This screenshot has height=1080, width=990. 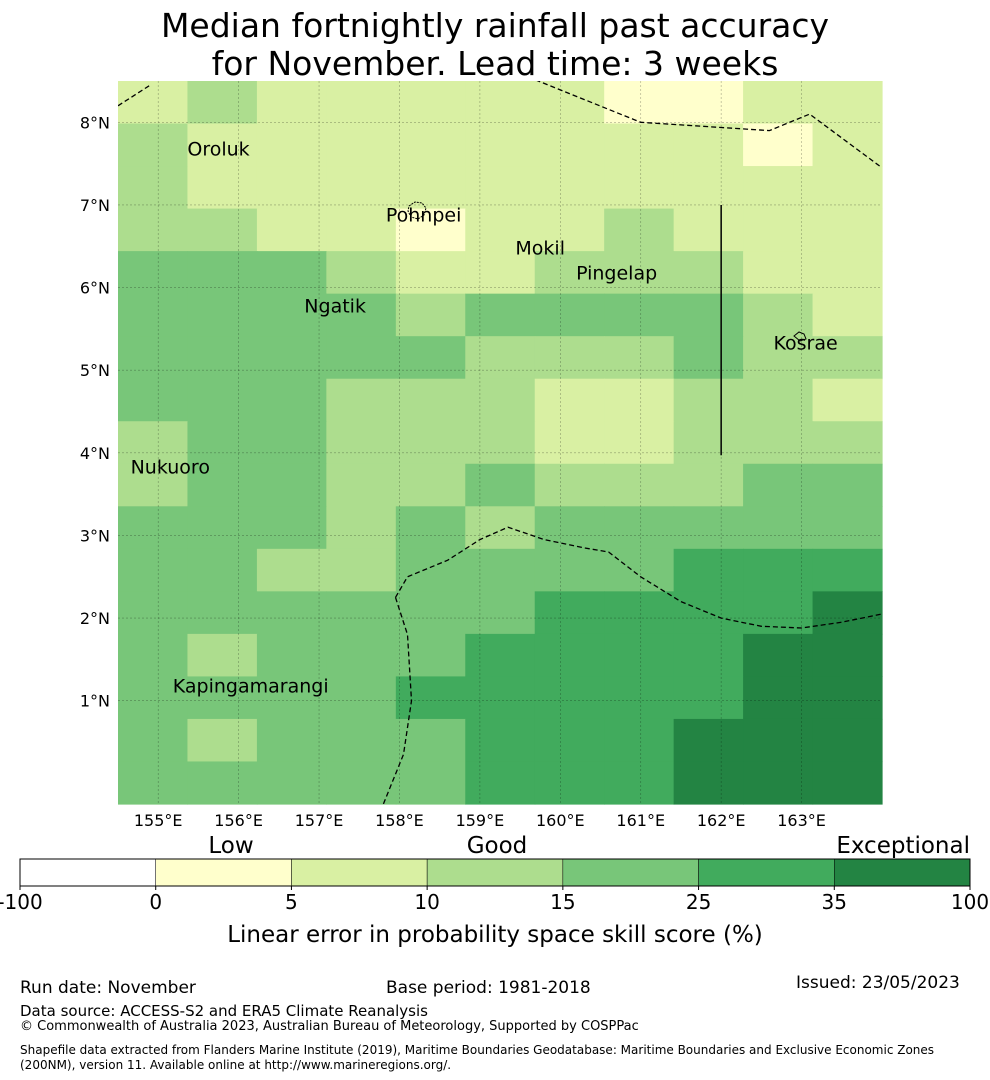 What do you see at coordinates (488, 988) in the screenshot?
I see `base-period: Base period: 1981-2018` at bounding box center [488, 988].